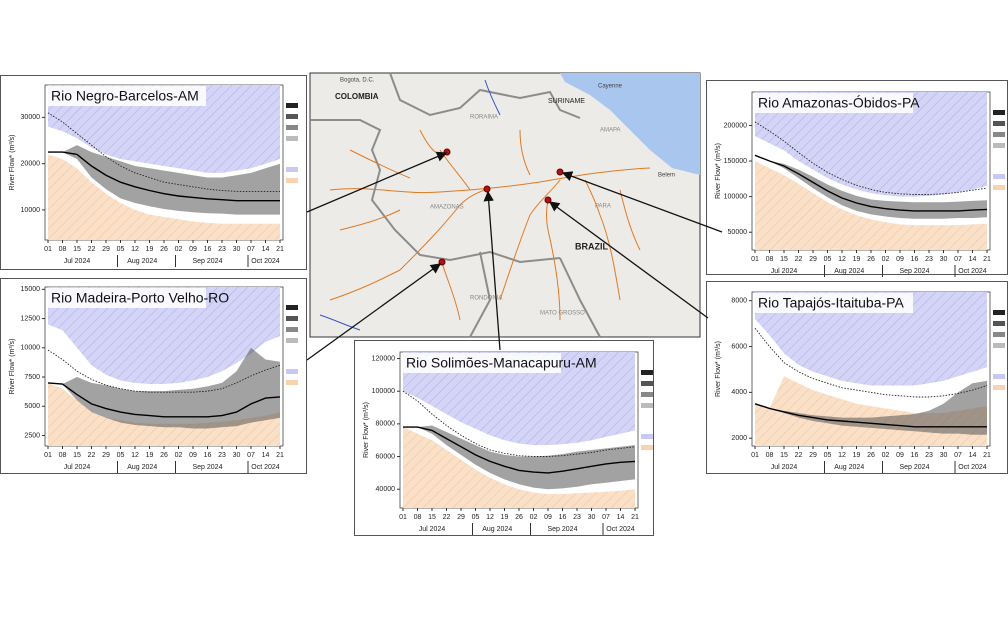  I want to click on map-label: SURINAME, so click(566, 101).